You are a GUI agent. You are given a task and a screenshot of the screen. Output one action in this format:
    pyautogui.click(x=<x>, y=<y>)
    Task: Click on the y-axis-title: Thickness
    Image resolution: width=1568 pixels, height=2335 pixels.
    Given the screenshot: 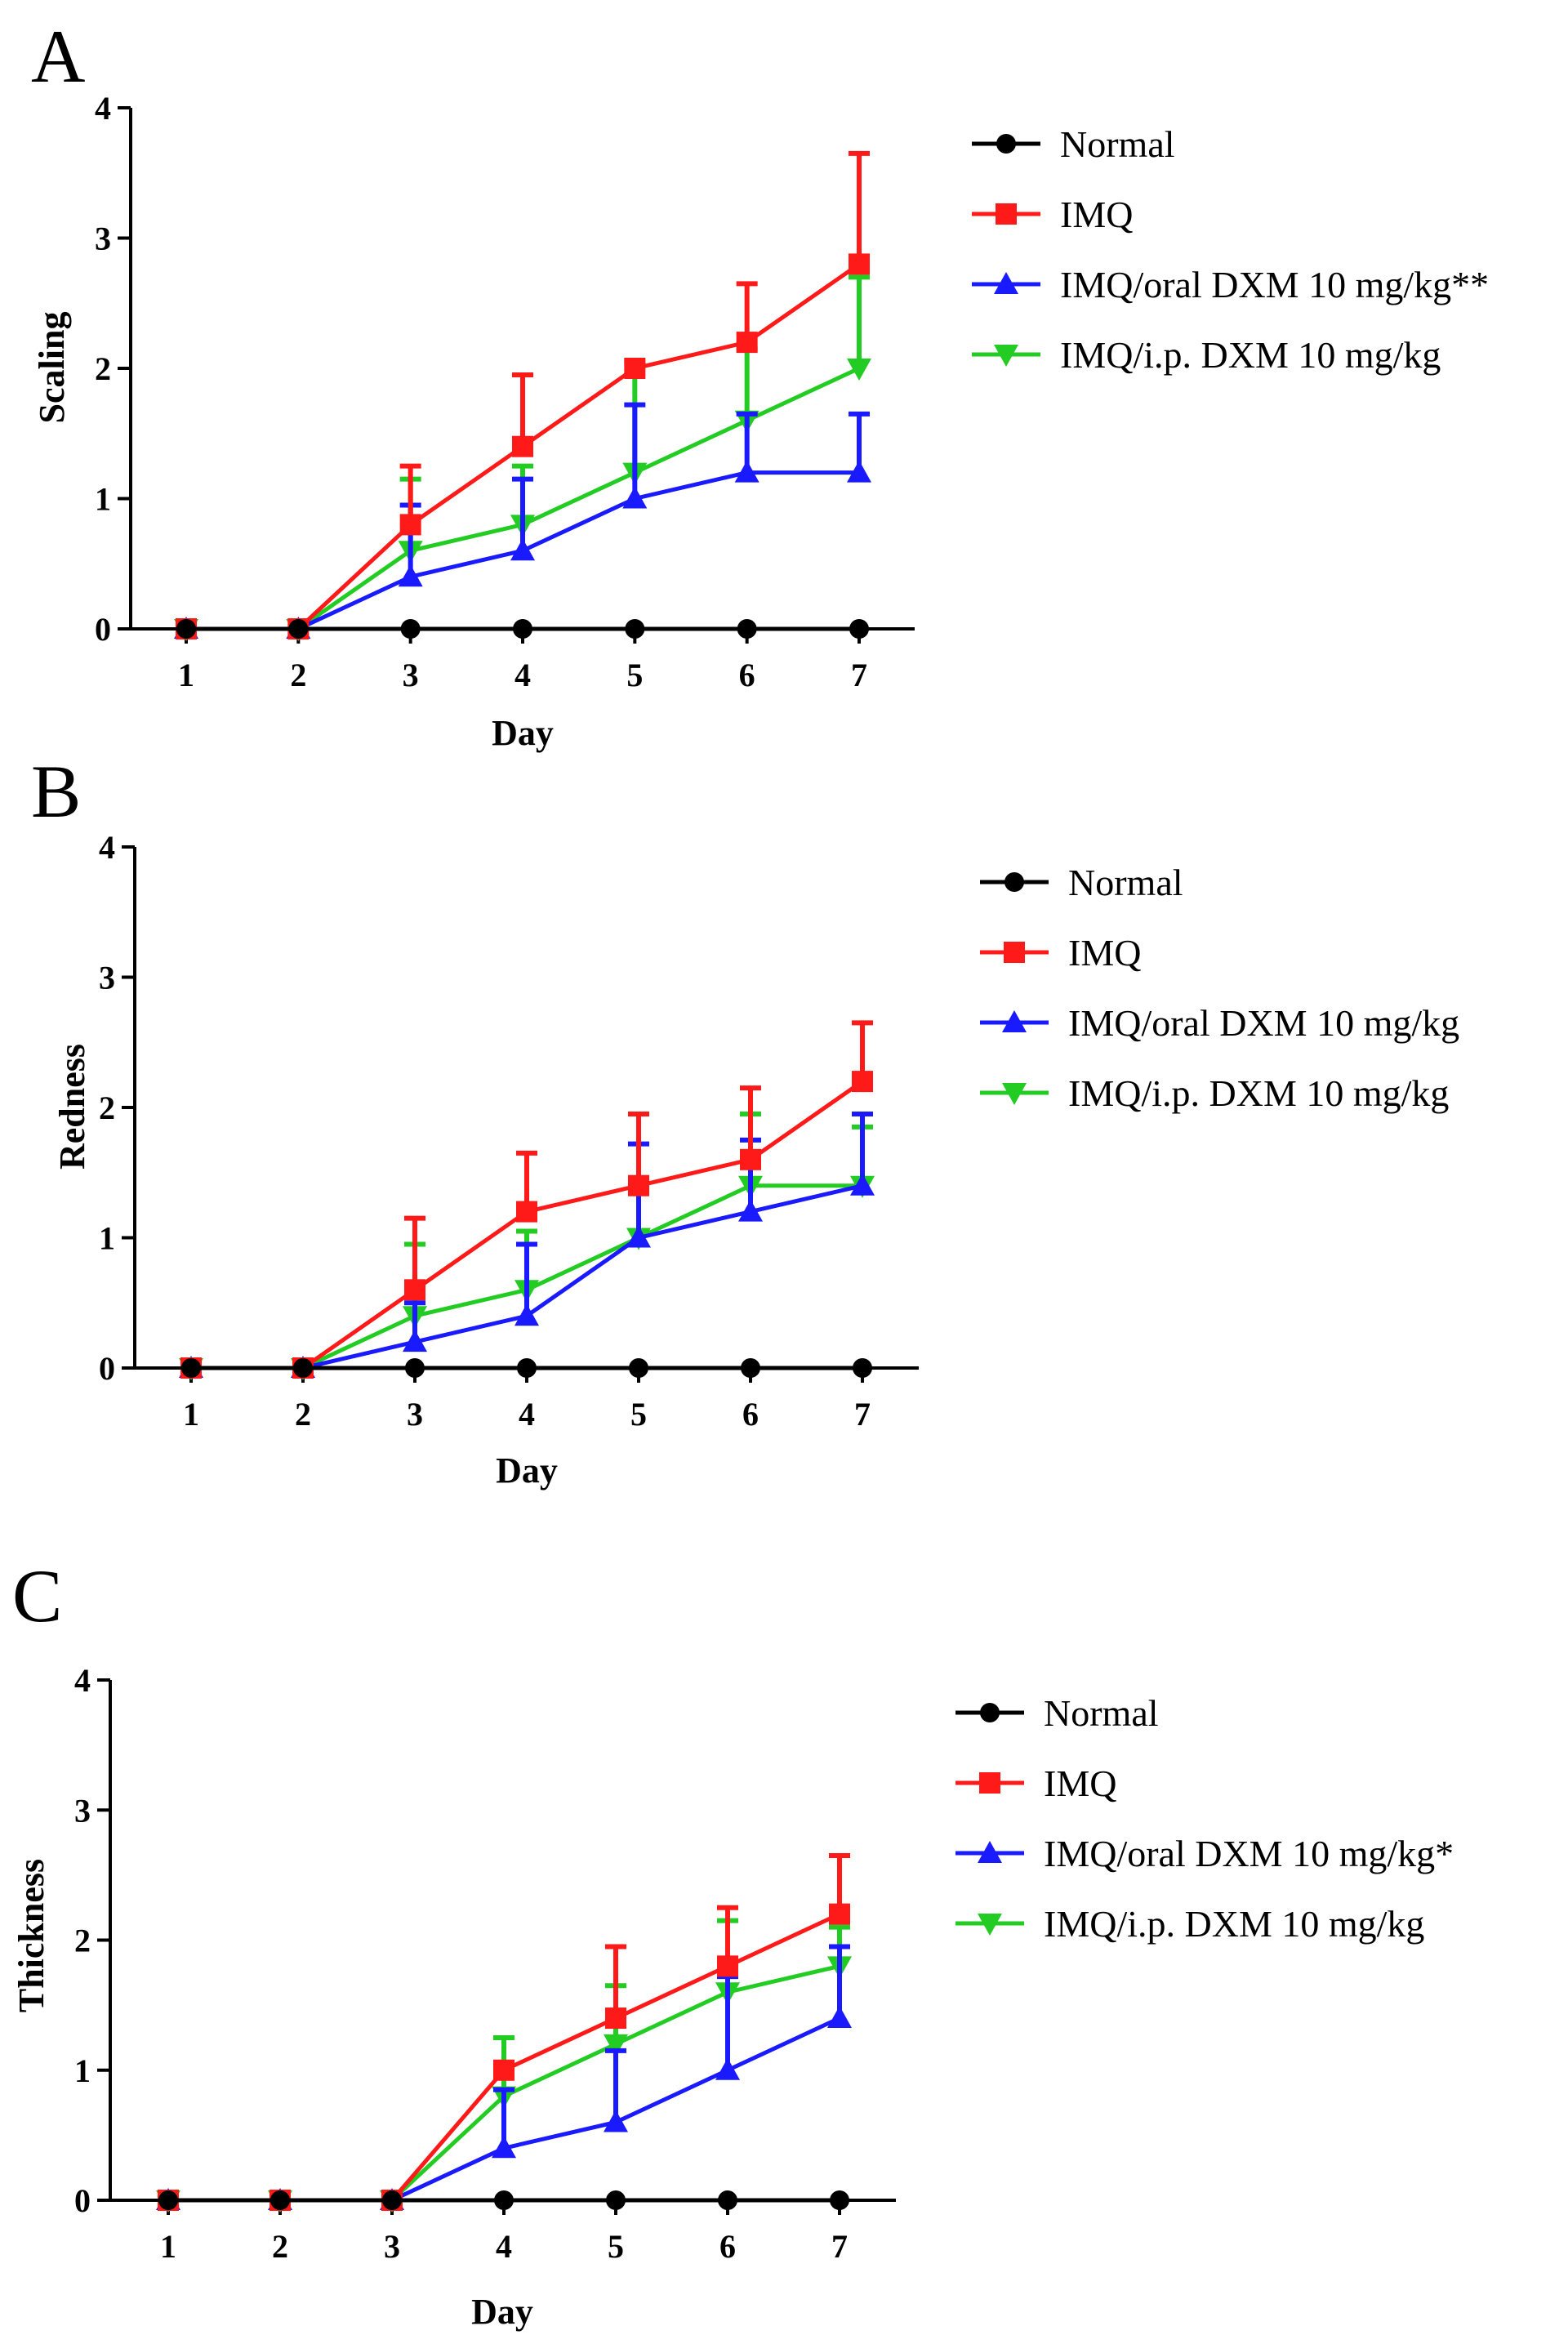 What is the action you would take?
    pyautogui.click(x=31, y=1935)
    